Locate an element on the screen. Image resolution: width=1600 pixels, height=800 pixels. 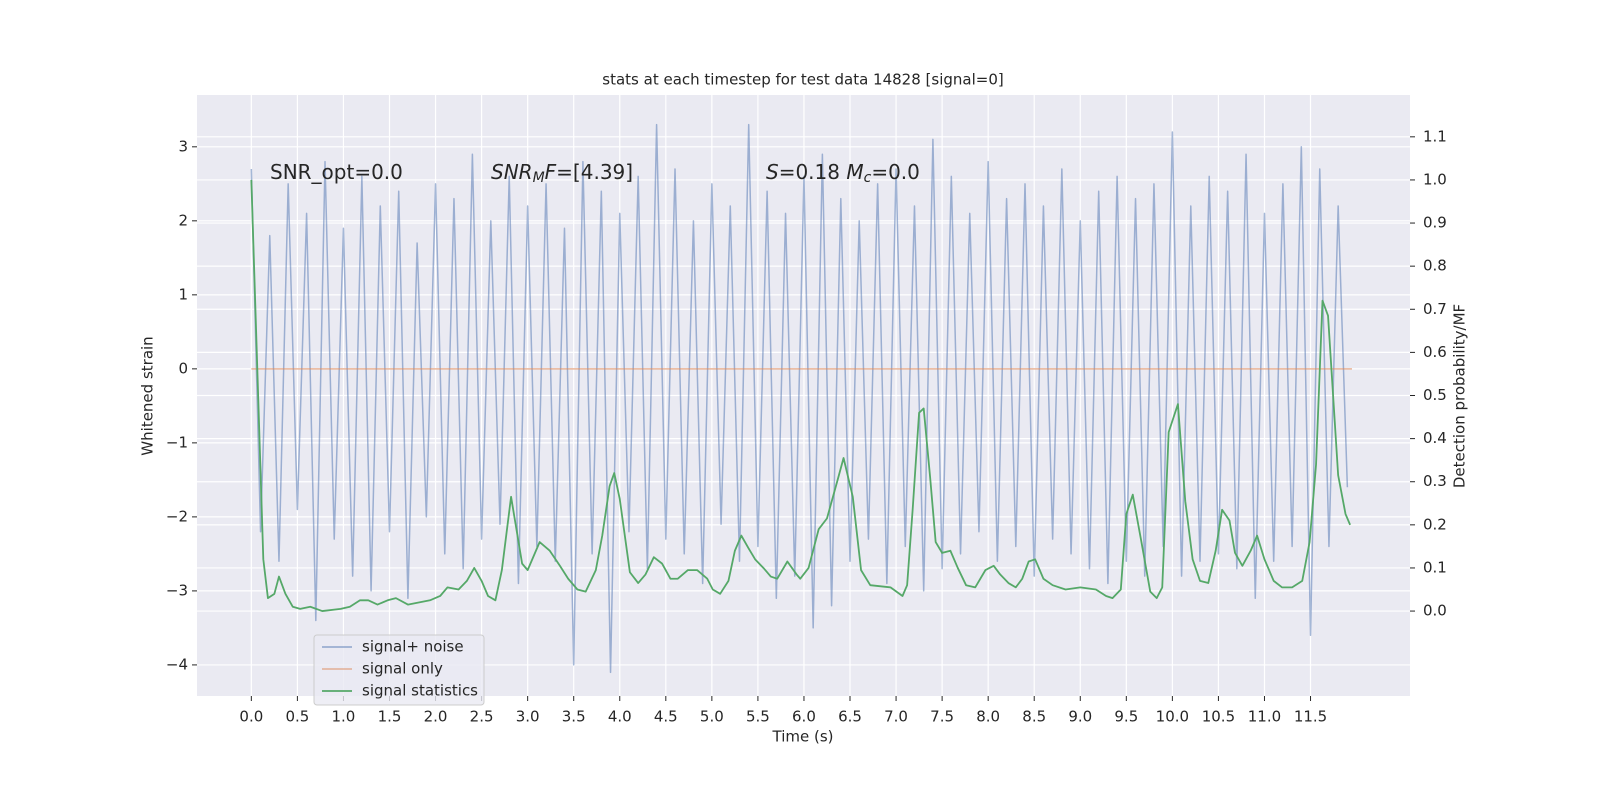
x-tick-label: 7.0 is located at coordinates (896, 717).